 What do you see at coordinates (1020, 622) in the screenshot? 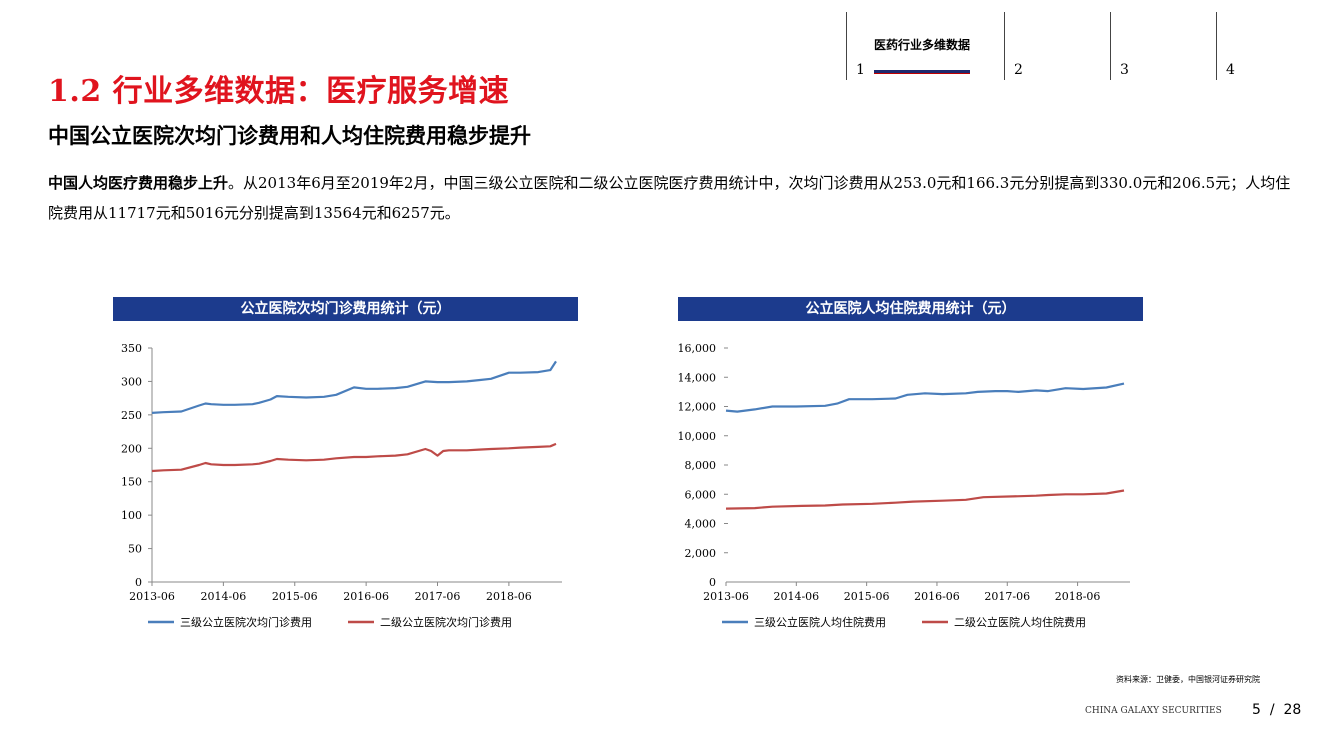
I see `legend-label: 二级公立医院人均住院费用` at bounding box center [1020, 622].